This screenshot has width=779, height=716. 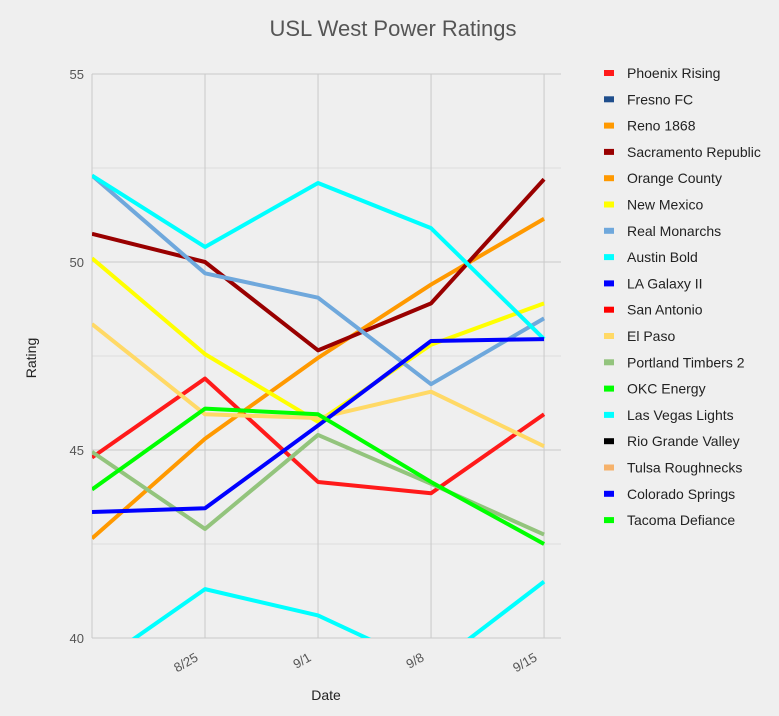 I want to click on legend-label-san-antonio: San Antonio, so click(x=665, y=310).